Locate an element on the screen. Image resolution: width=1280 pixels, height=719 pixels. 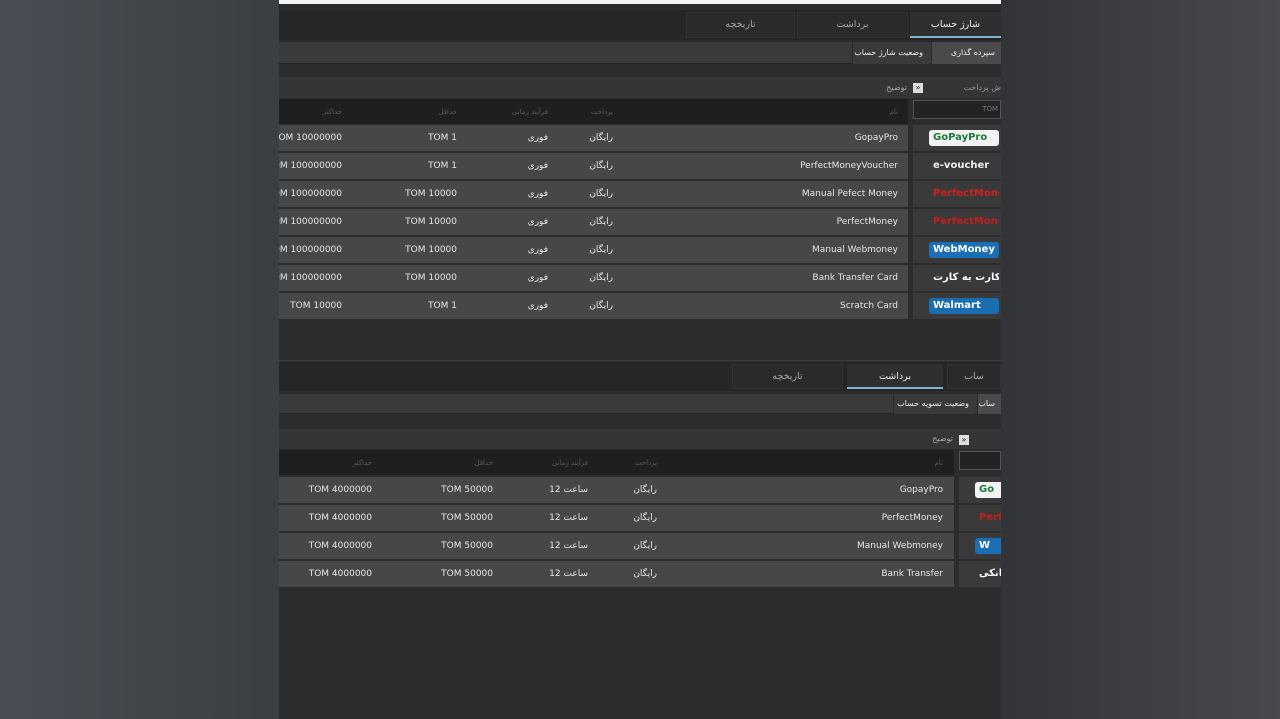
logo-text: WebMoney is located at coordinates (964, 249).